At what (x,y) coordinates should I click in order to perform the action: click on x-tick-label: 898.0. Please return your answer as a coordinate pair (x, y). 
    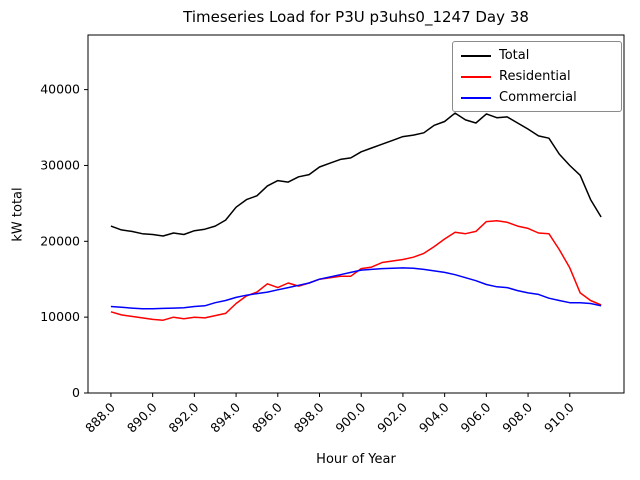
    Looking at the image, I should click on (309, 417).